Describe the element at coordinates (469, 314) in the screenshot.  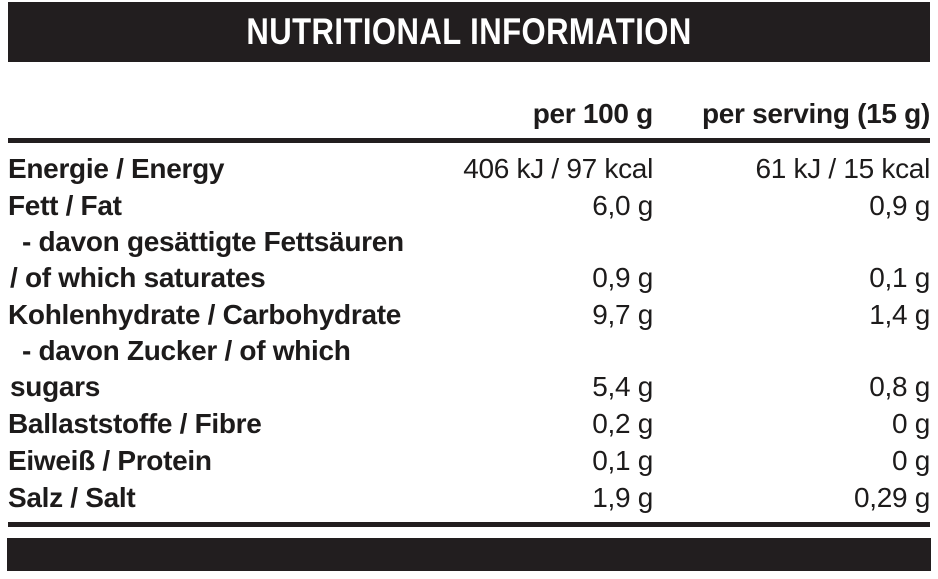
I see `table-row: Kohlenhydrate / Carbohydrate 9,7 g 1,4 g` at that location.